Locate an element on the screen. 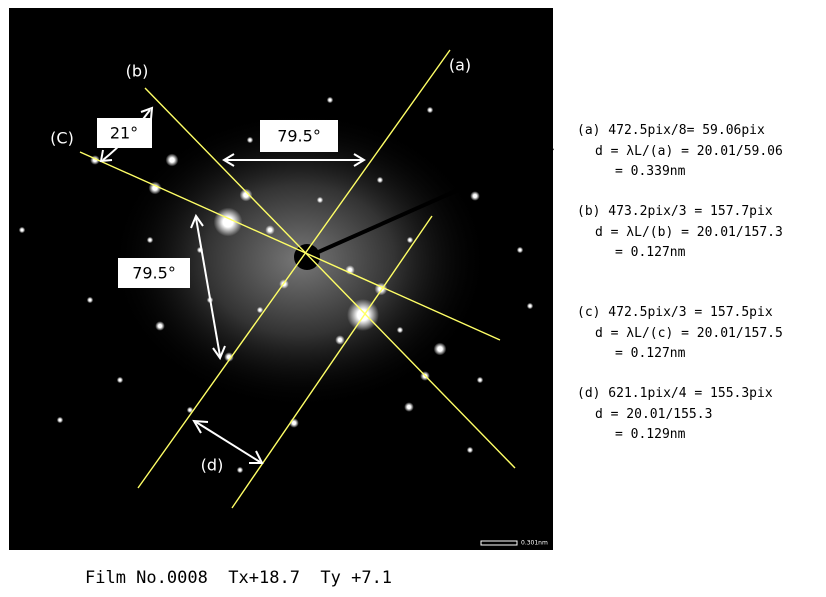 This screenshot has height=597, width=826. line-label: (C) is located at coordinates (62, 138).